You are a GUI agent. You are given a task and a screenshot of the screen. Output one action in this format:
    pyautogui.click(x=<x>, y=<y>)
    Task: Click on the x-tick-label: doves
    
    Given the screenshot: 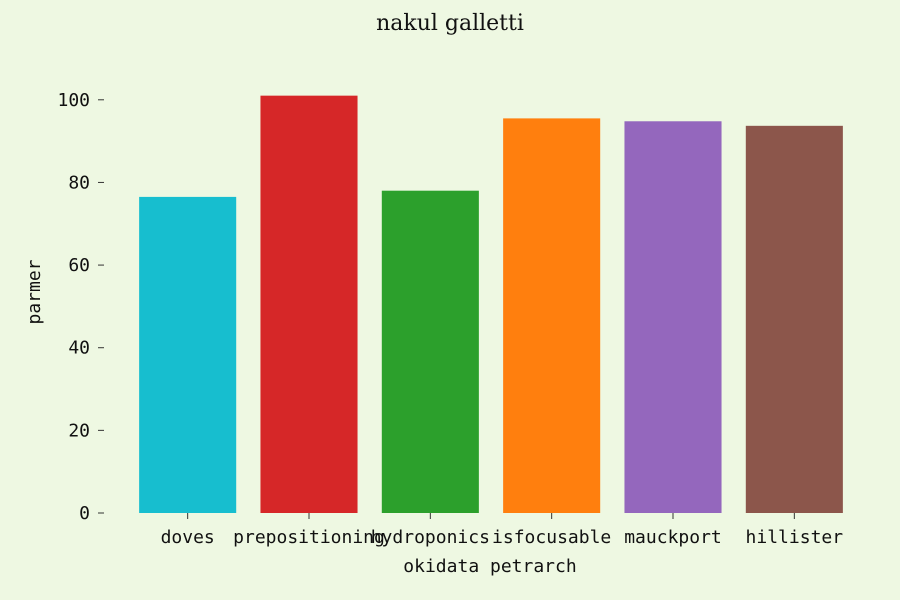 What is the action you would take?
    pyautogui.click(x=188, y=537)
    